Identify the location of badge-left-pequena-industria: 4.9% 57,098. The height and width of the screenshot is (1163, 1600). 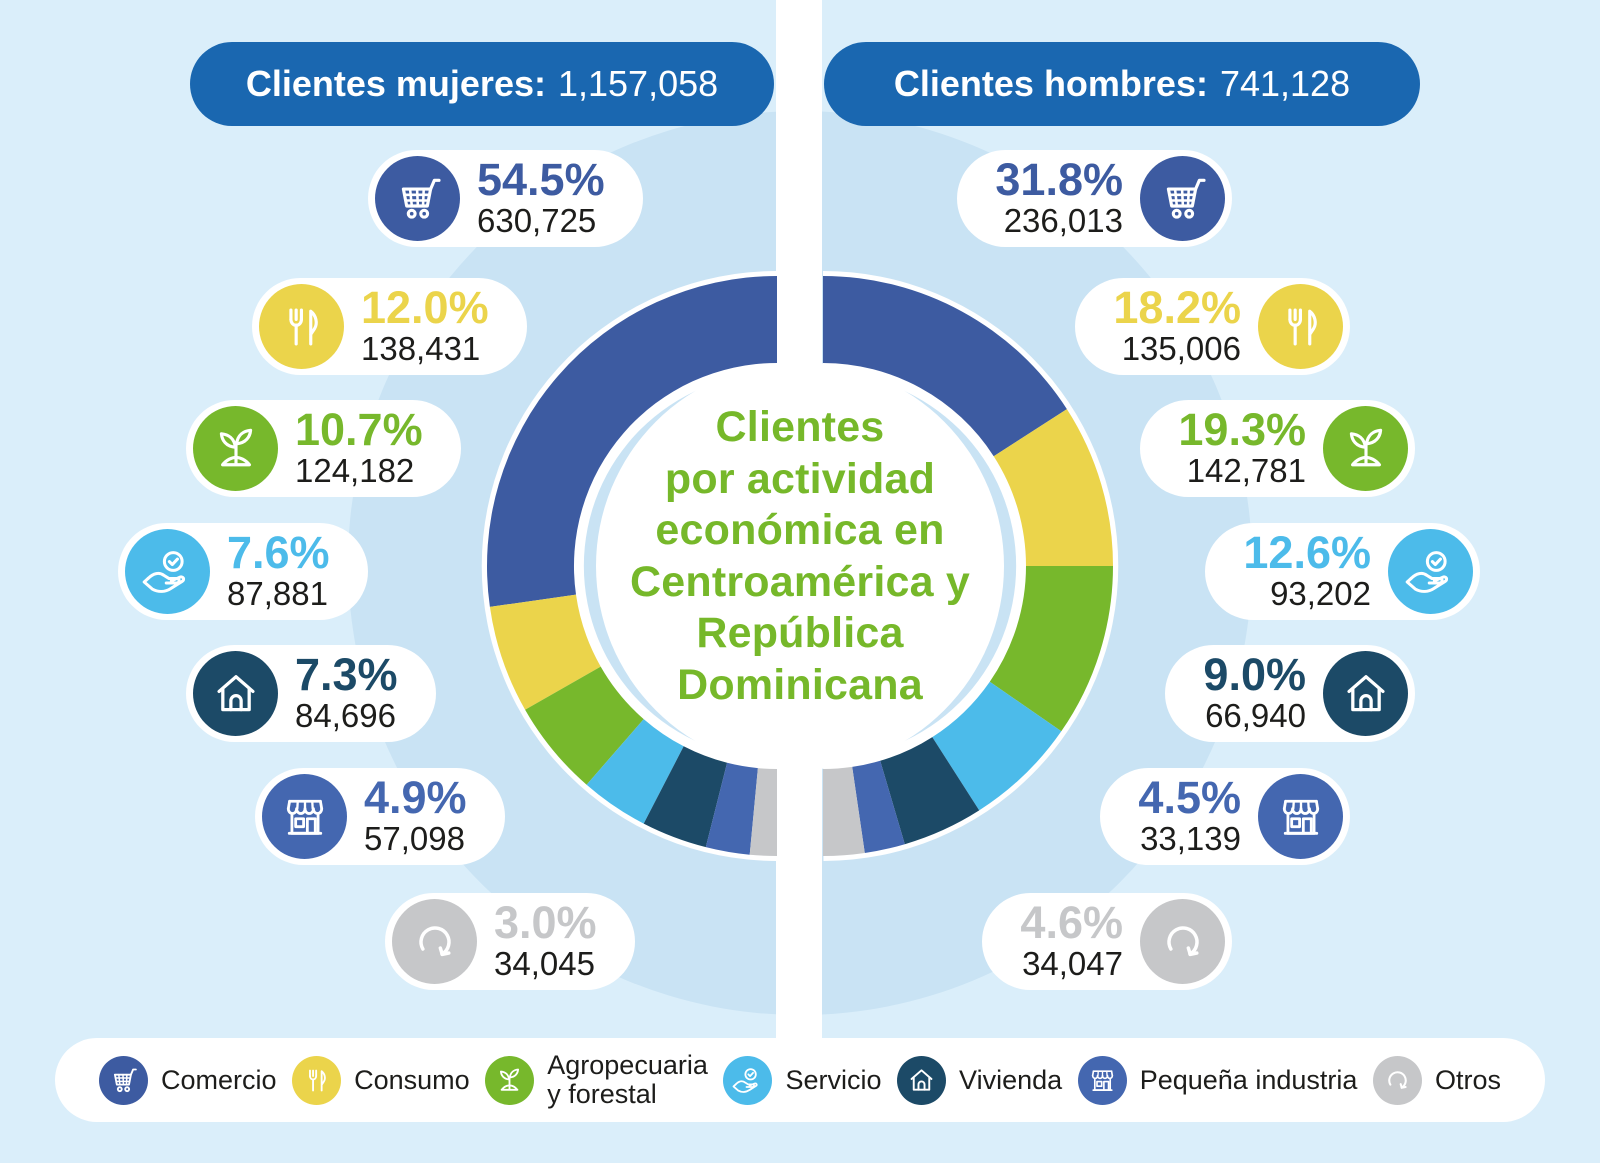
(380, 816).